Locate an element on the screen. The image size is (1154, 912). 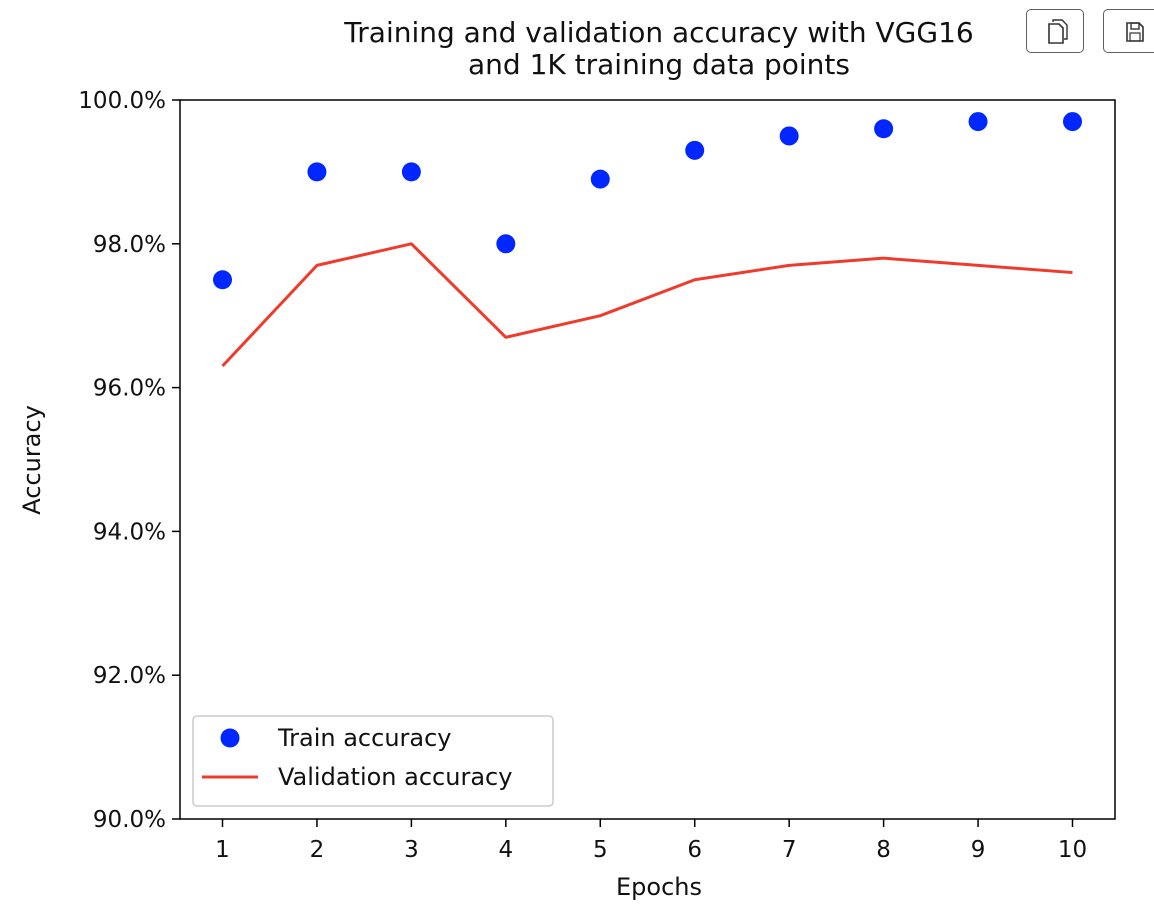
x-axis-label: Epochs is located at coordinates (659, 887).